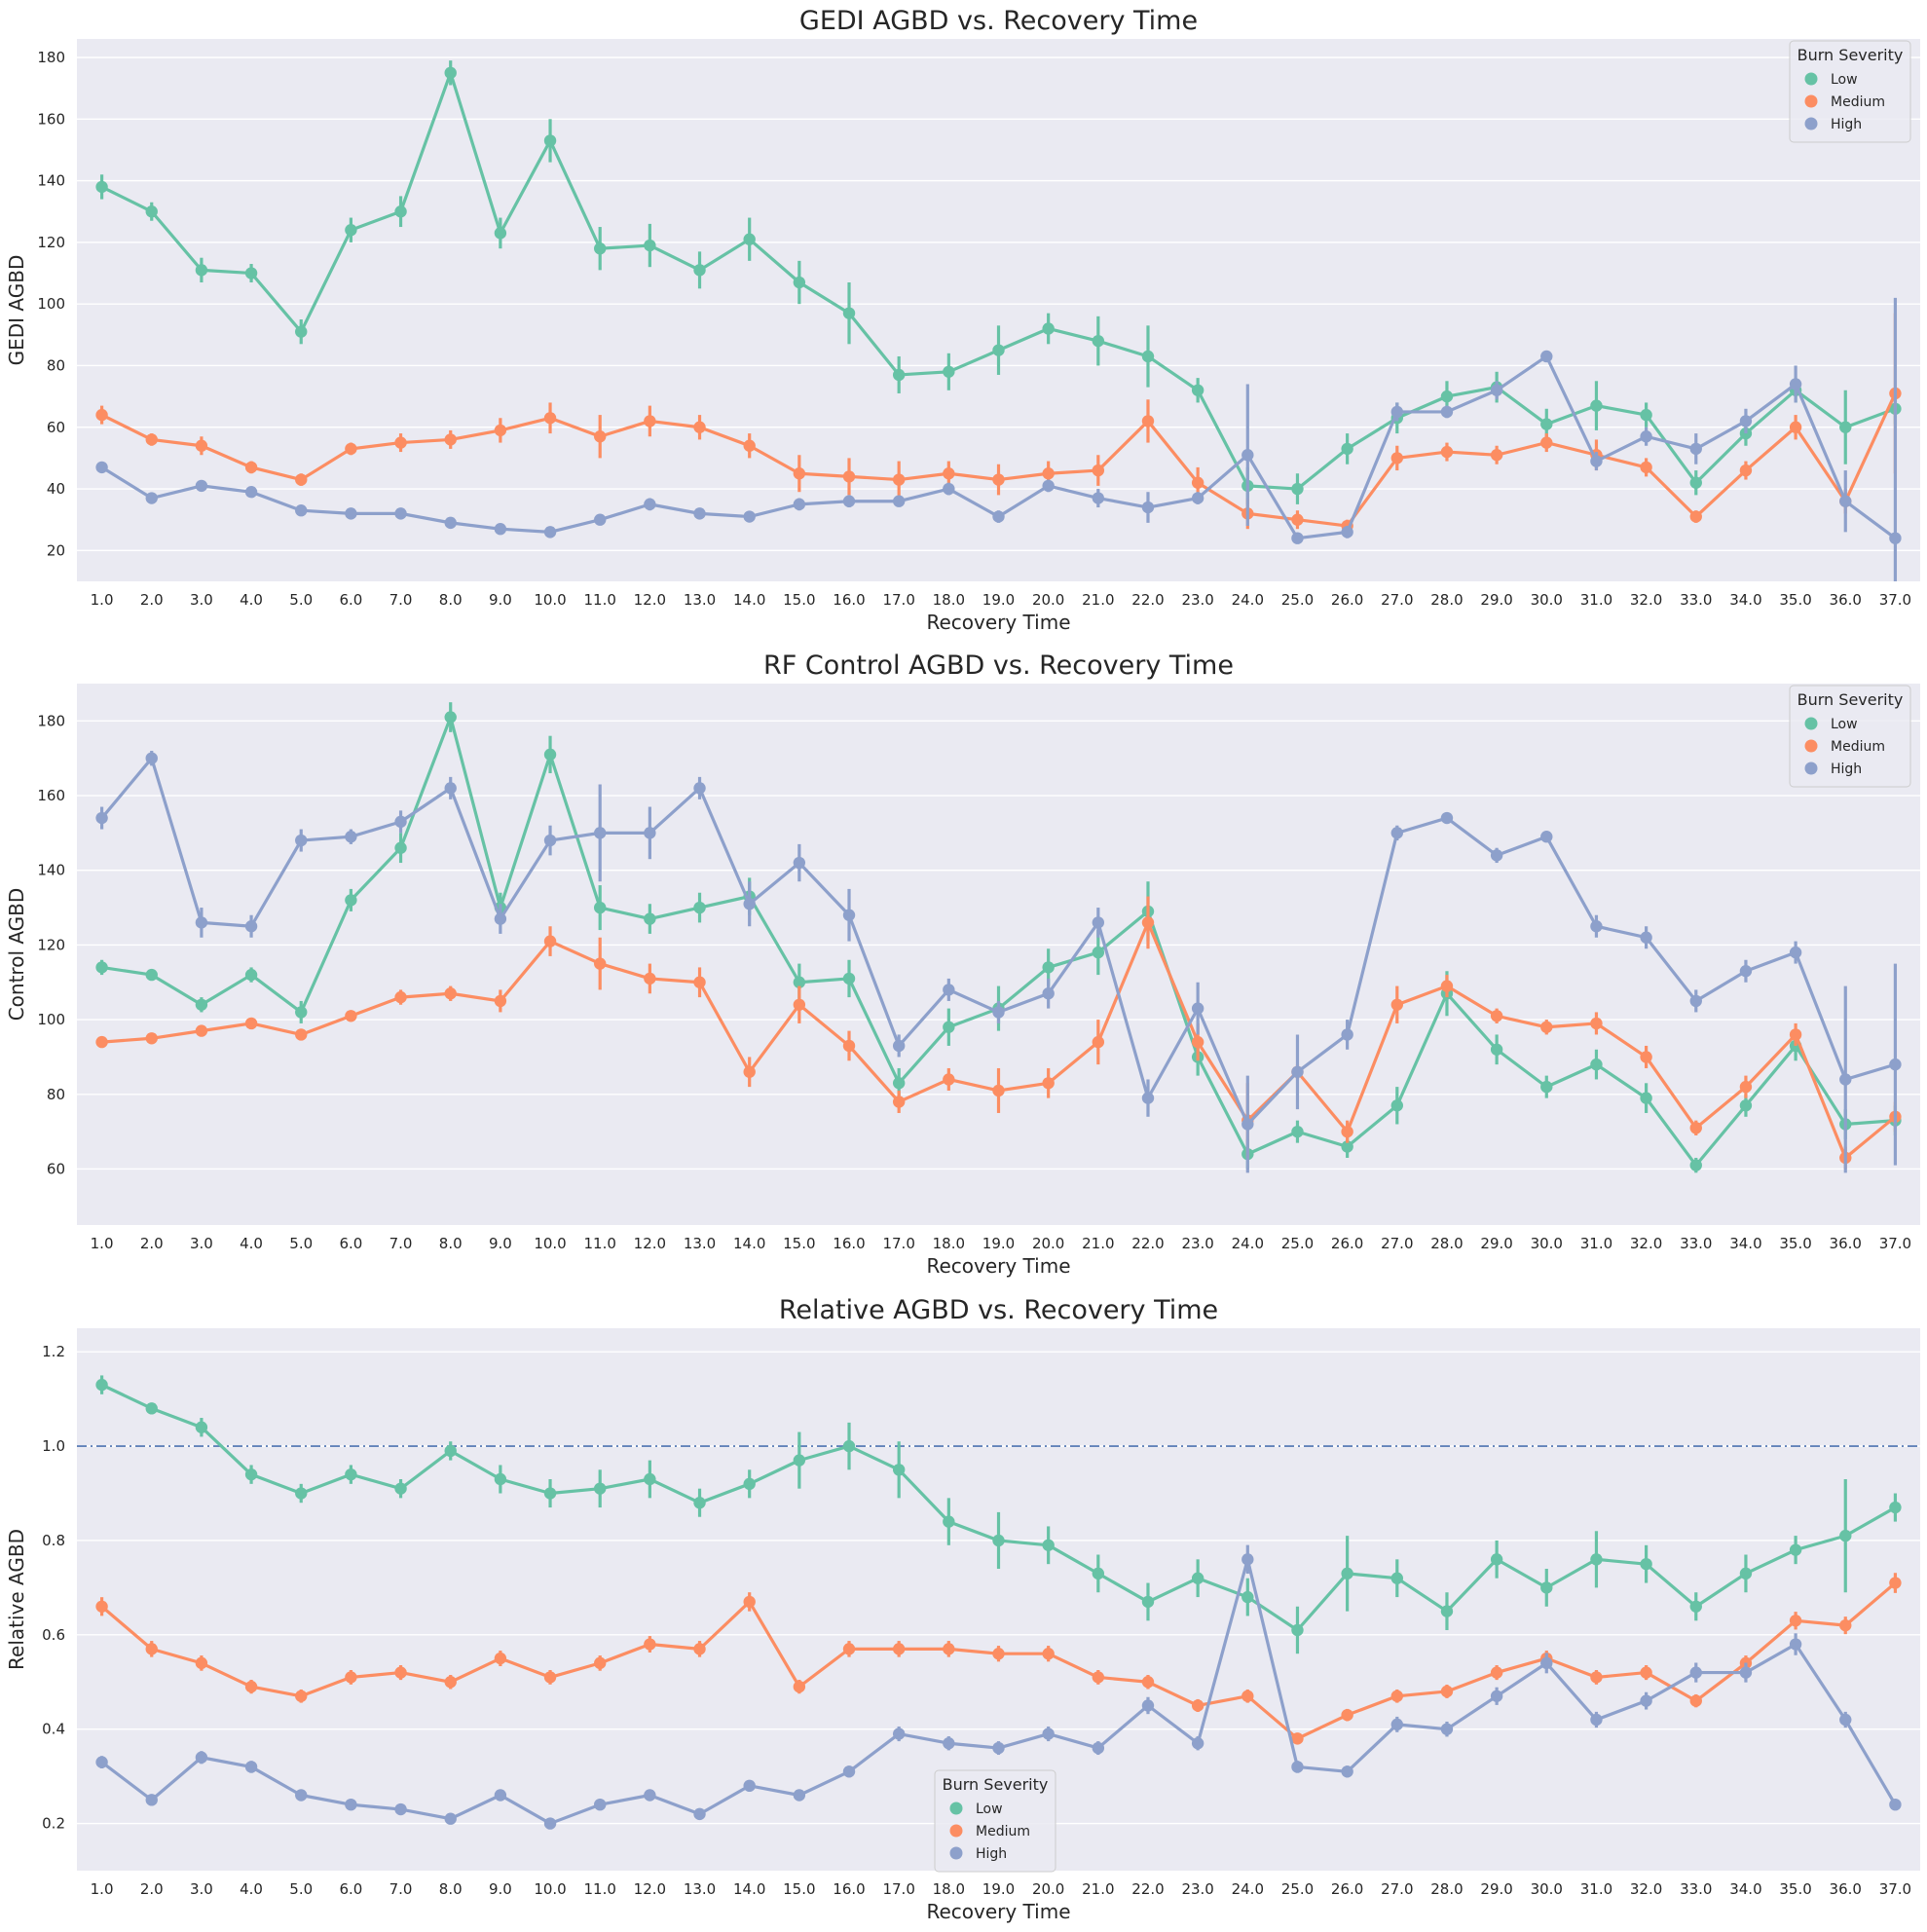 Image resolution: width=1927 pixels, height=1932 pixels. I want to click on x-tick-label: 34.0, so click(1745, 1889).